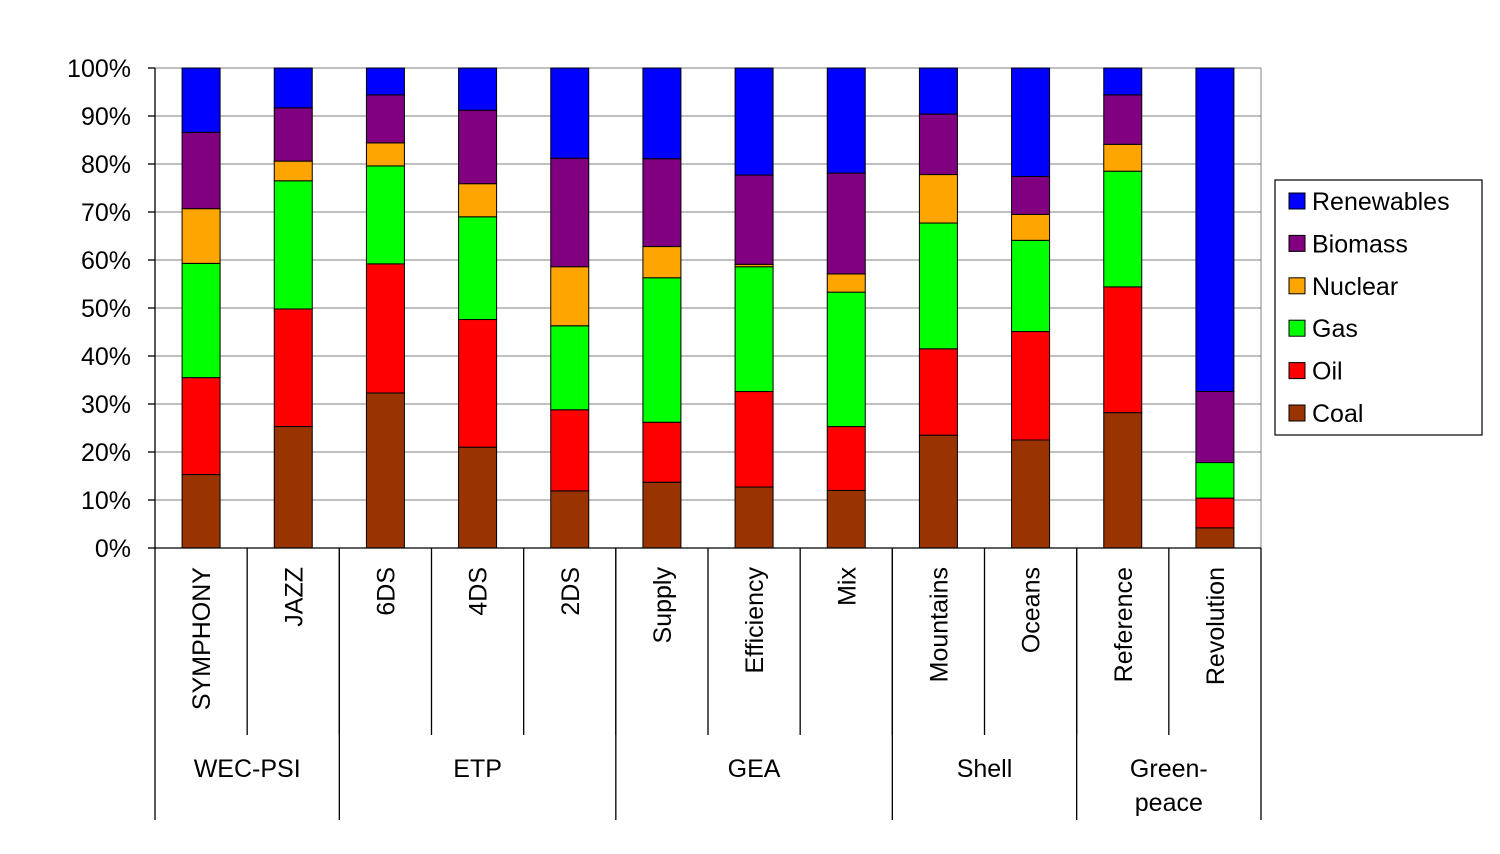  Describe the element at coordinates (478, 268) in the screenshot. I see `bar-segment-gas-4ds` at that location.